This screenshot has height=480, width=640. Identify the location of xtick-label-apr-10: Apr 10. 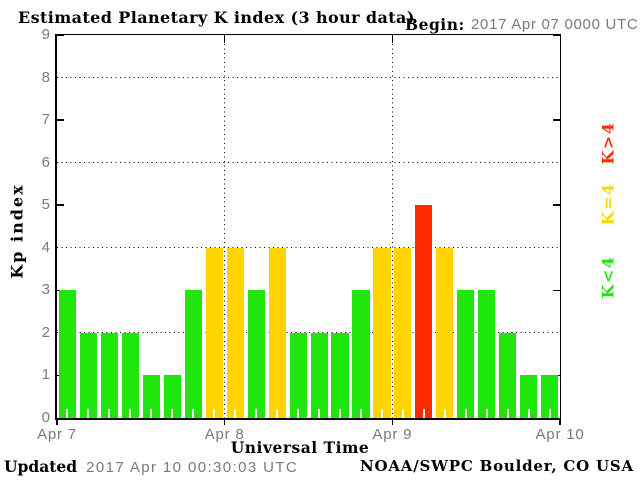
(560, 434).